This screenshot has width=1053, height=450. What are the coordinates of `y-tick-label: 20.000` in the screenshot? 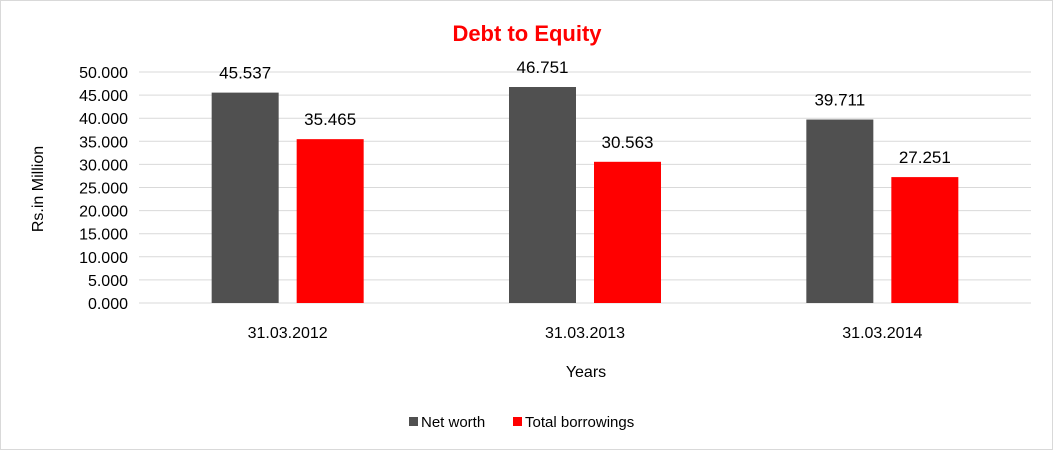 It's located at (103, 212).